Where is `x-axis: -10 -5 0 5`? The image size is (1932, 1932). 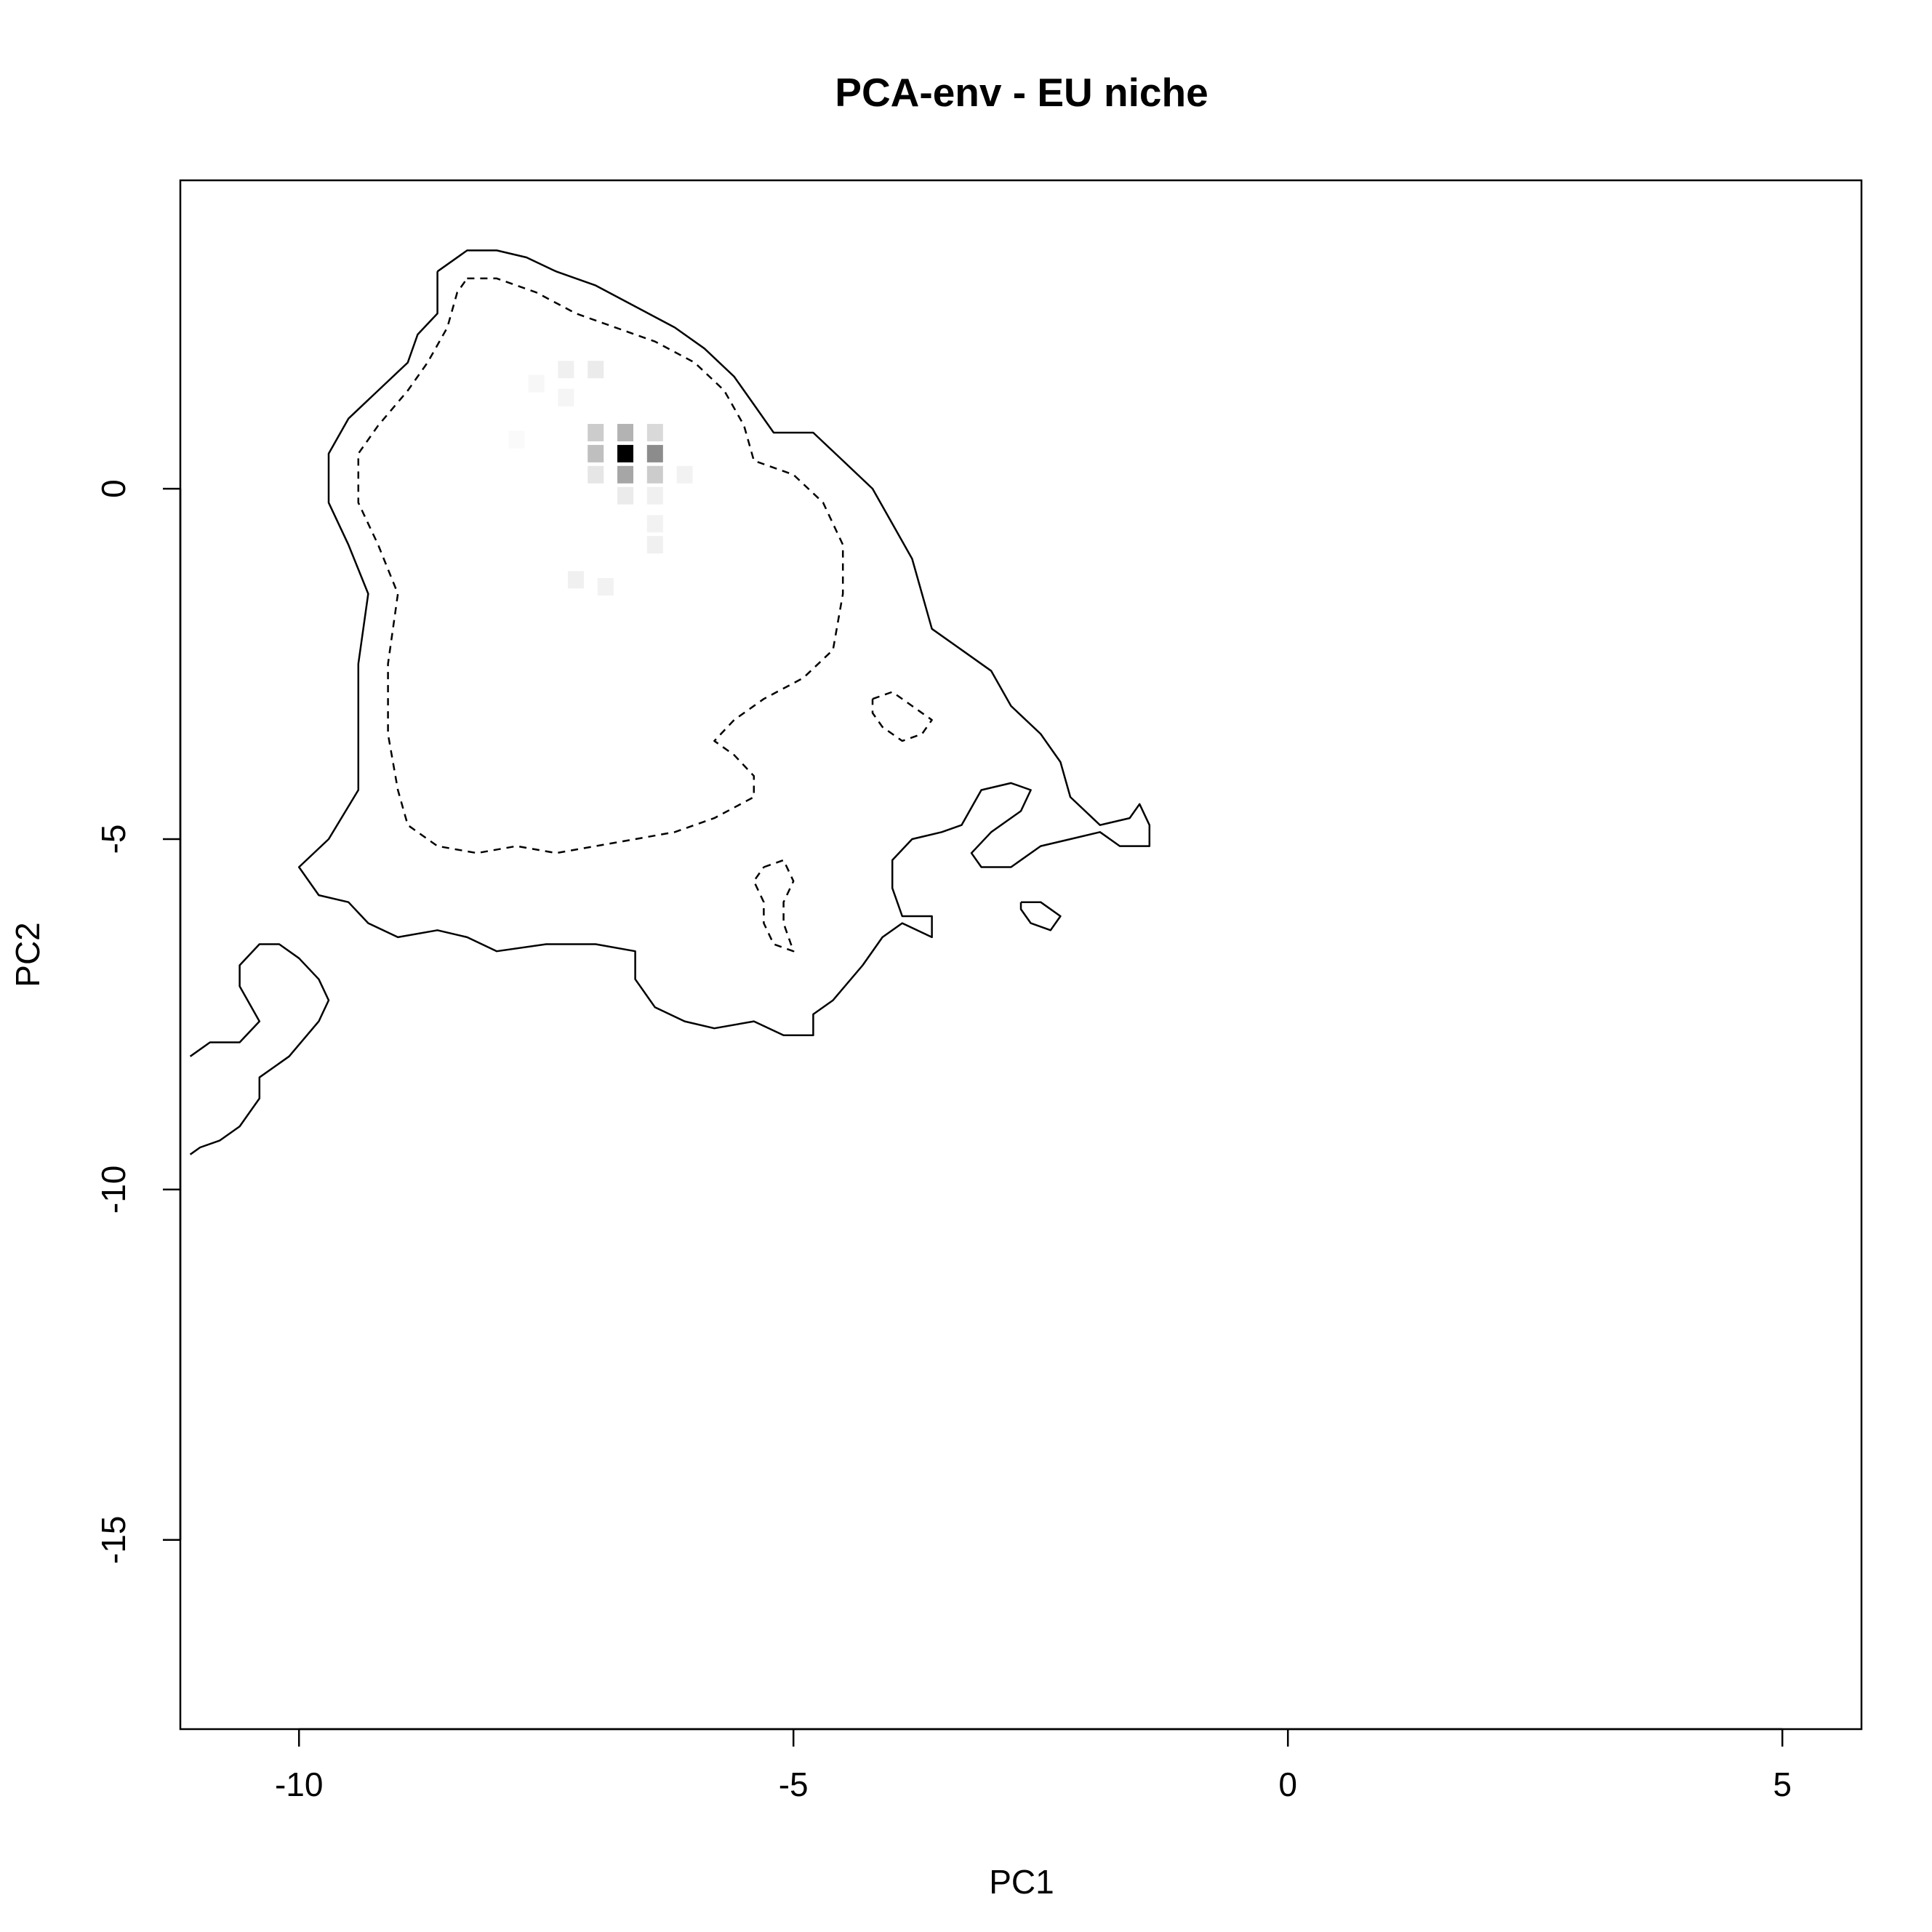
x-axis: -10 -5 0 5 is located at coordinates (1033, 1765).